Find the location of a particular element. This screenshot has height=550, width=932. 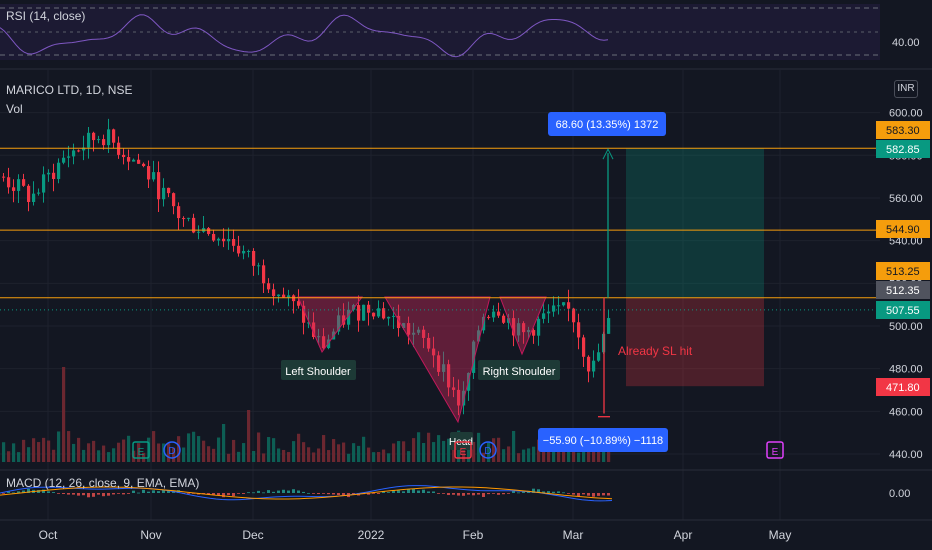

up-measure-label: 68.60 (13.35%) 1372 is located at coordinates (607, 125).